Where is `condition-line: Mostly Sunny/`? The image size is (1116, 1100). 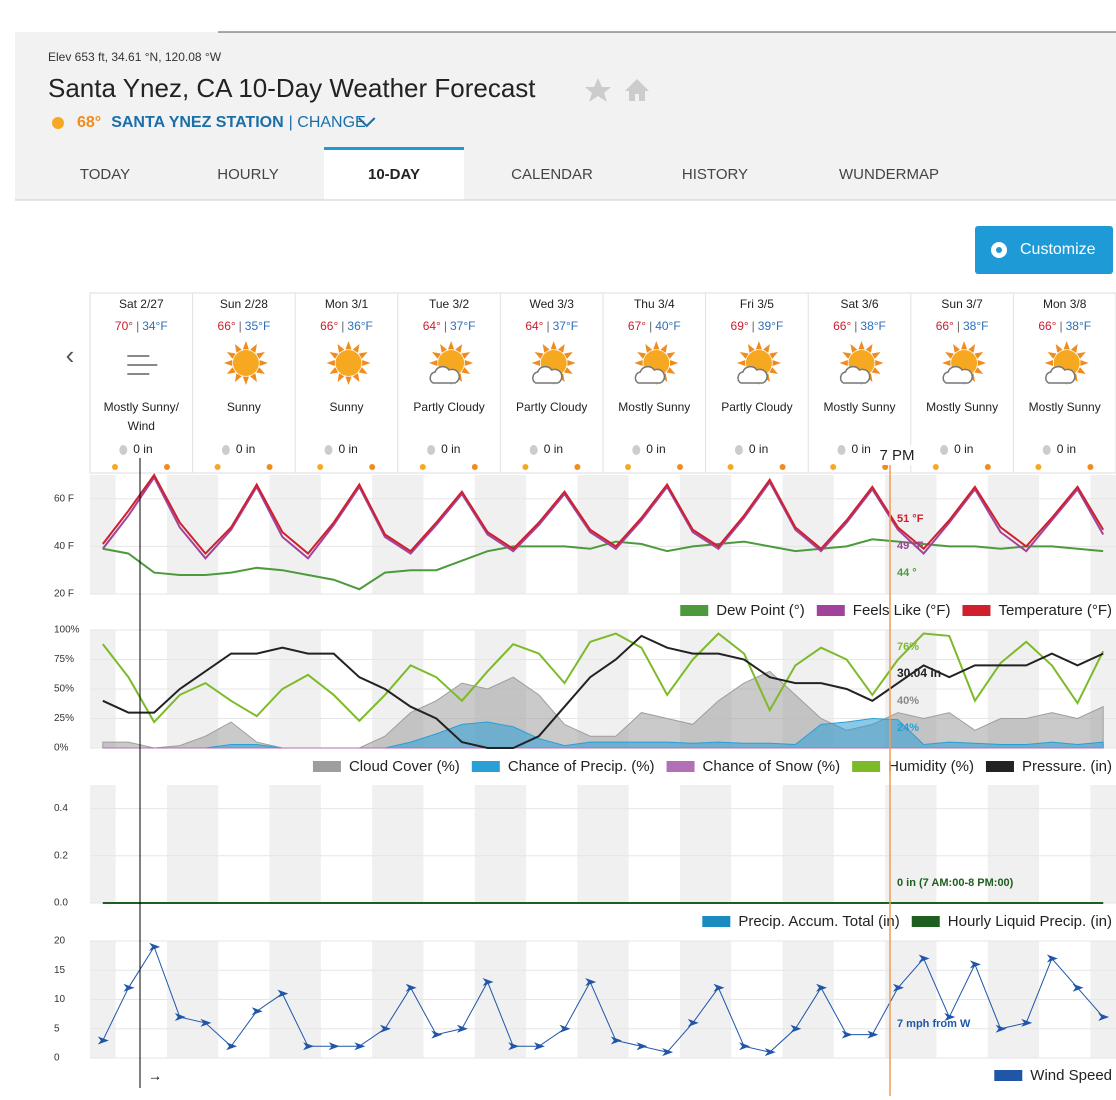 condition-line: Mostly Sunny/ is located at coordinates (142, 407).